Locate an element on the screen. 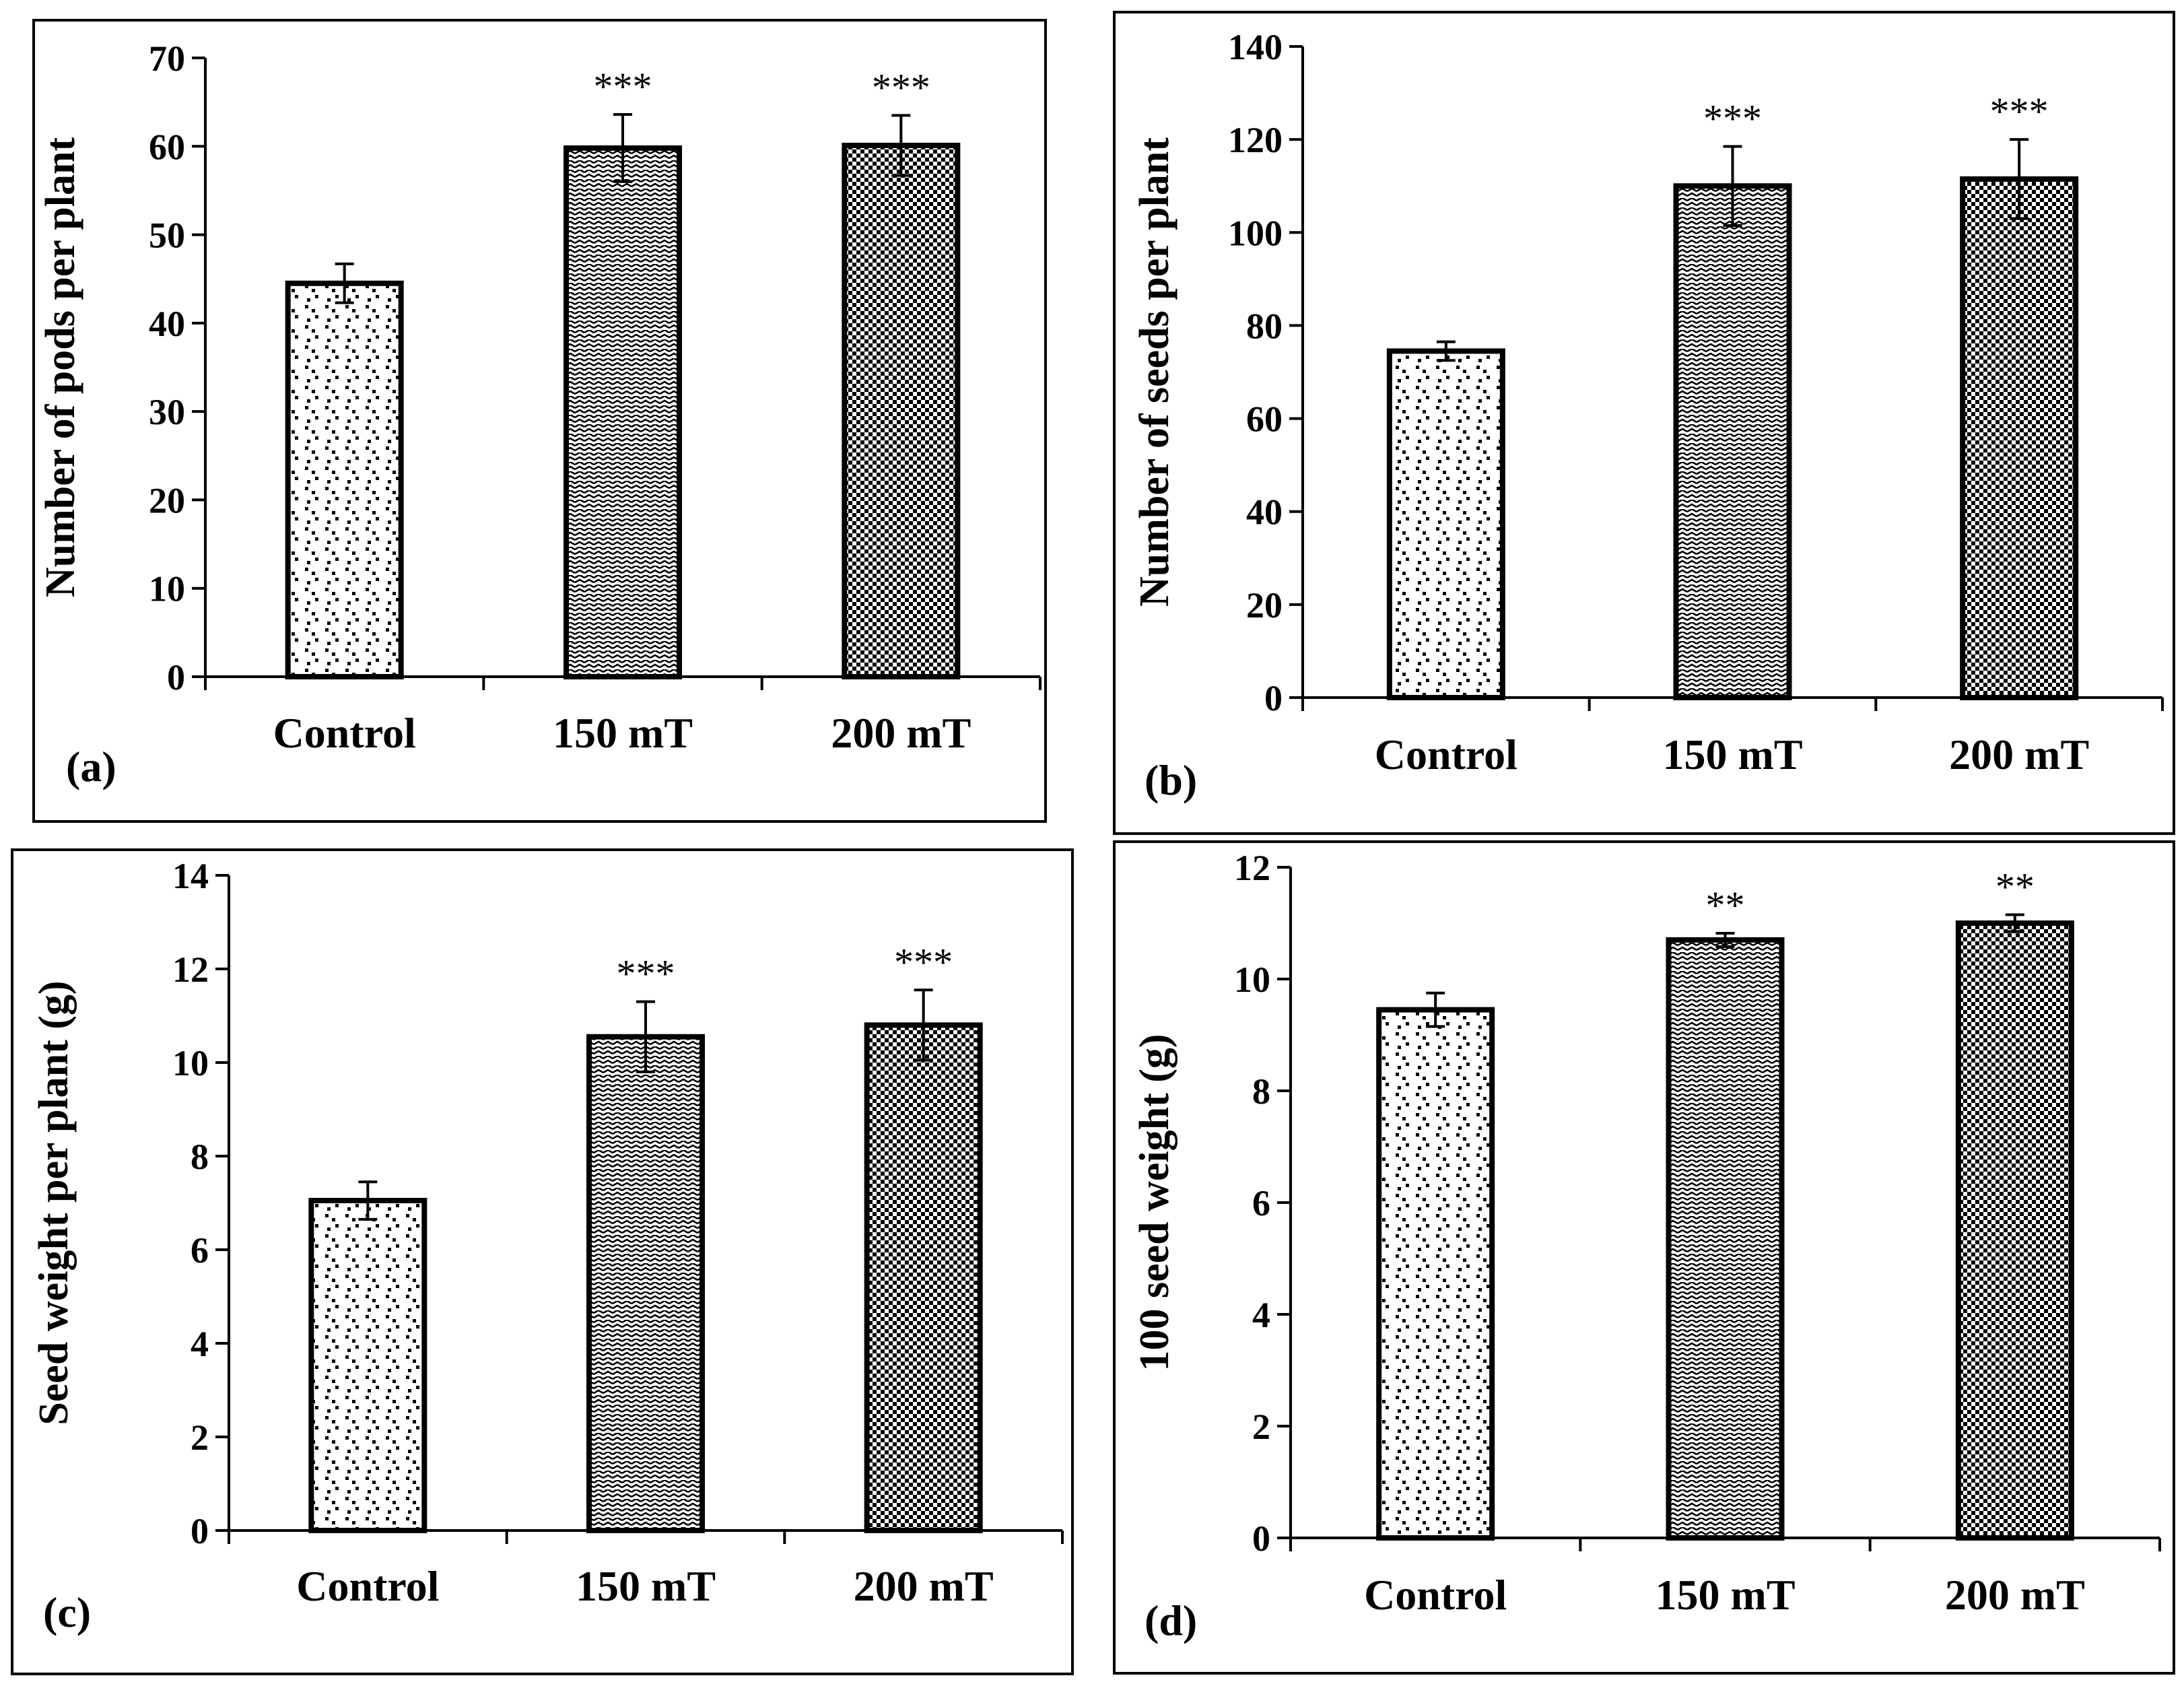  y-axis-title: Seed weight per plant (g) is located at coordinates (54, 1202).